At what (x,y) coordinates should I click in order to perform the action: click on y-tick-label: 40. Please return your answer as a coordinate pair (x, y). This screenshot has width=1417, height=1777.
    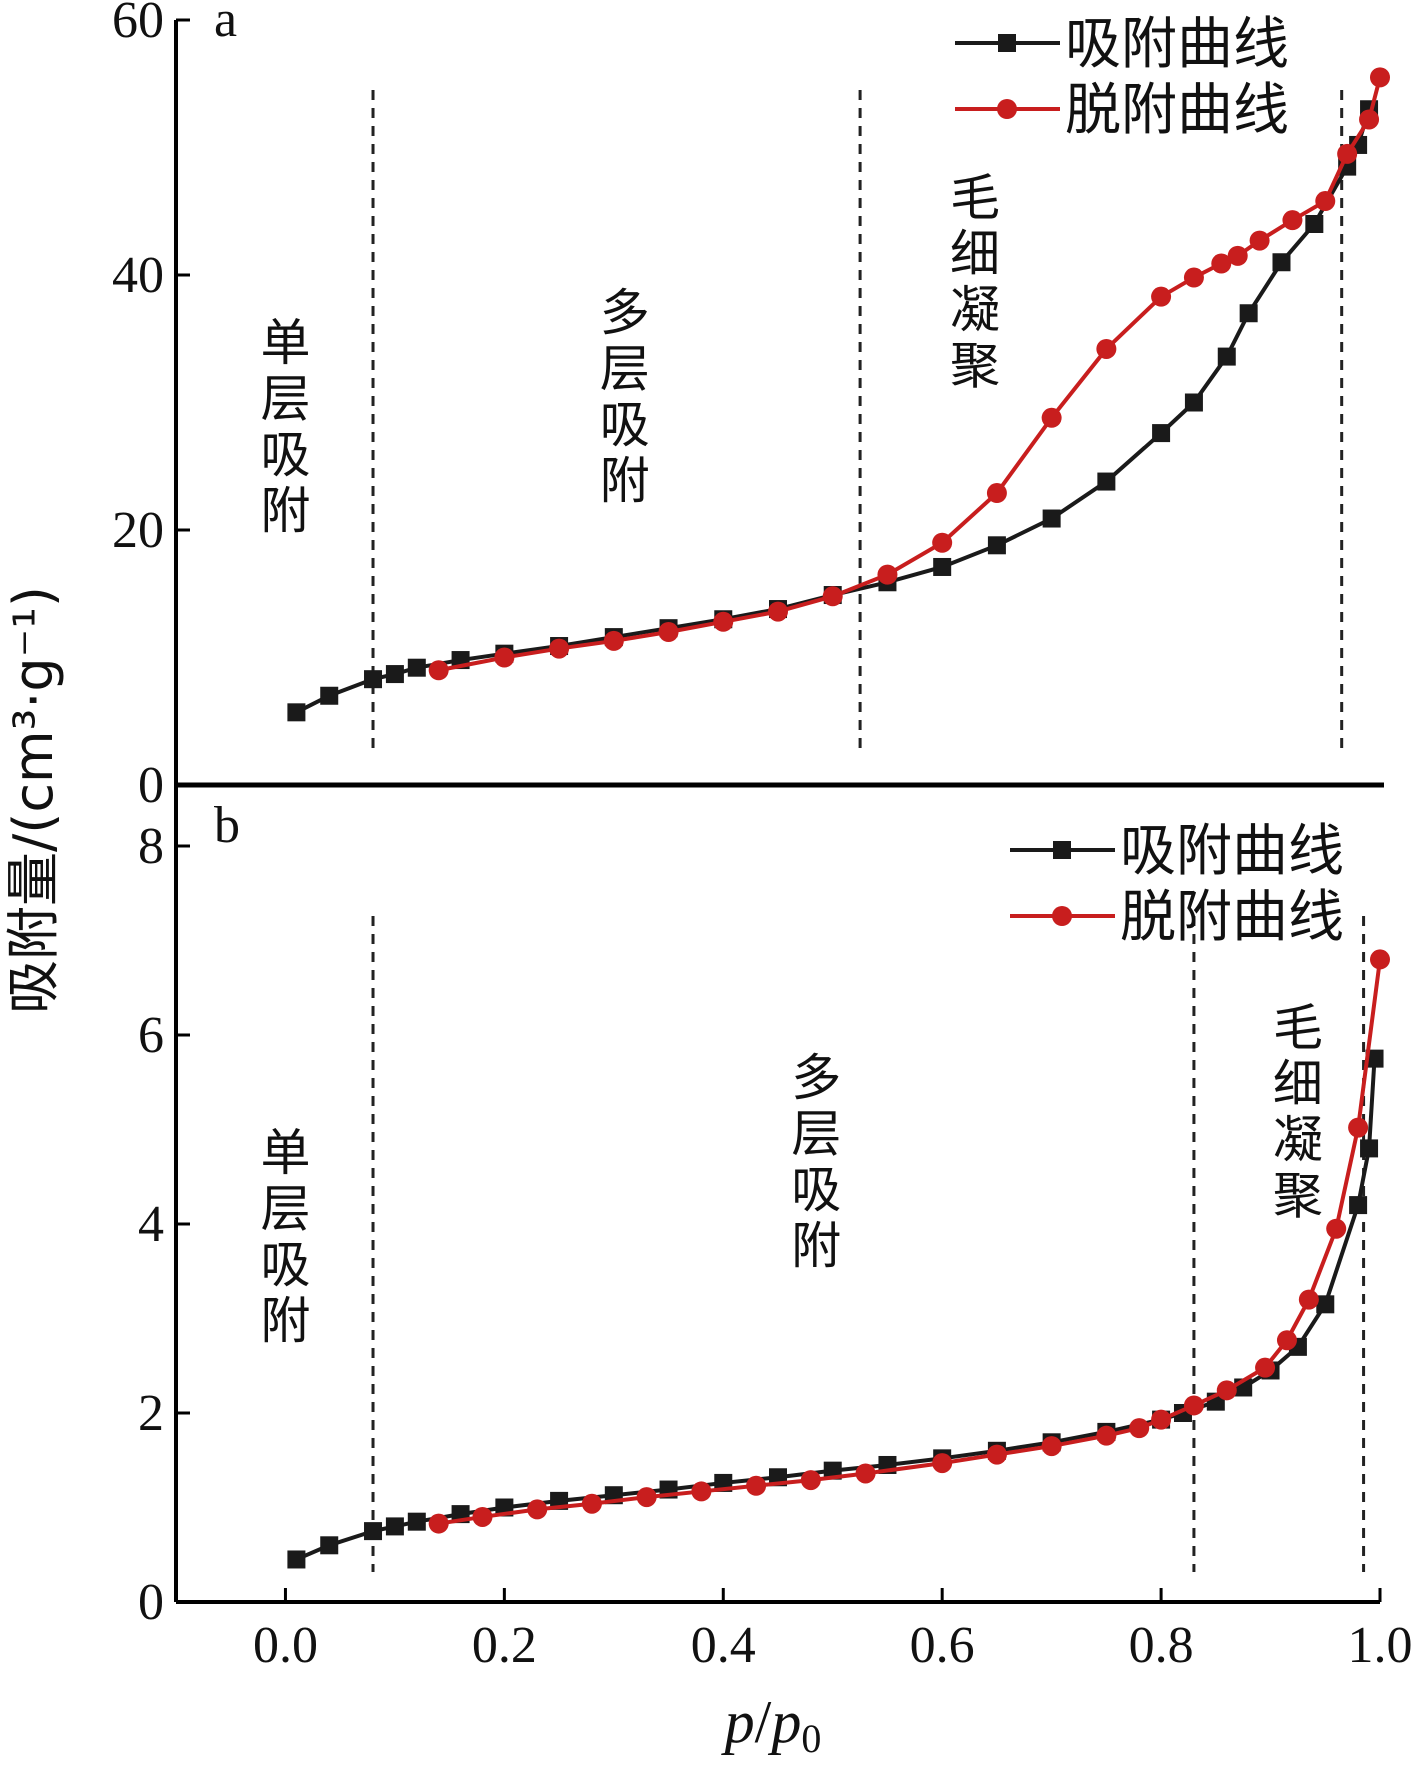
    Looking at the image, I should click on (138, 275).